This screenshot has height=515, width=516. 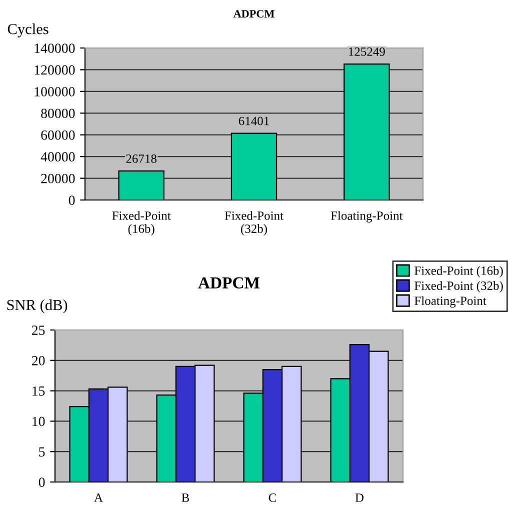 I want to click on y-axis-title: SNR (dB), so click(x=37, y=306).